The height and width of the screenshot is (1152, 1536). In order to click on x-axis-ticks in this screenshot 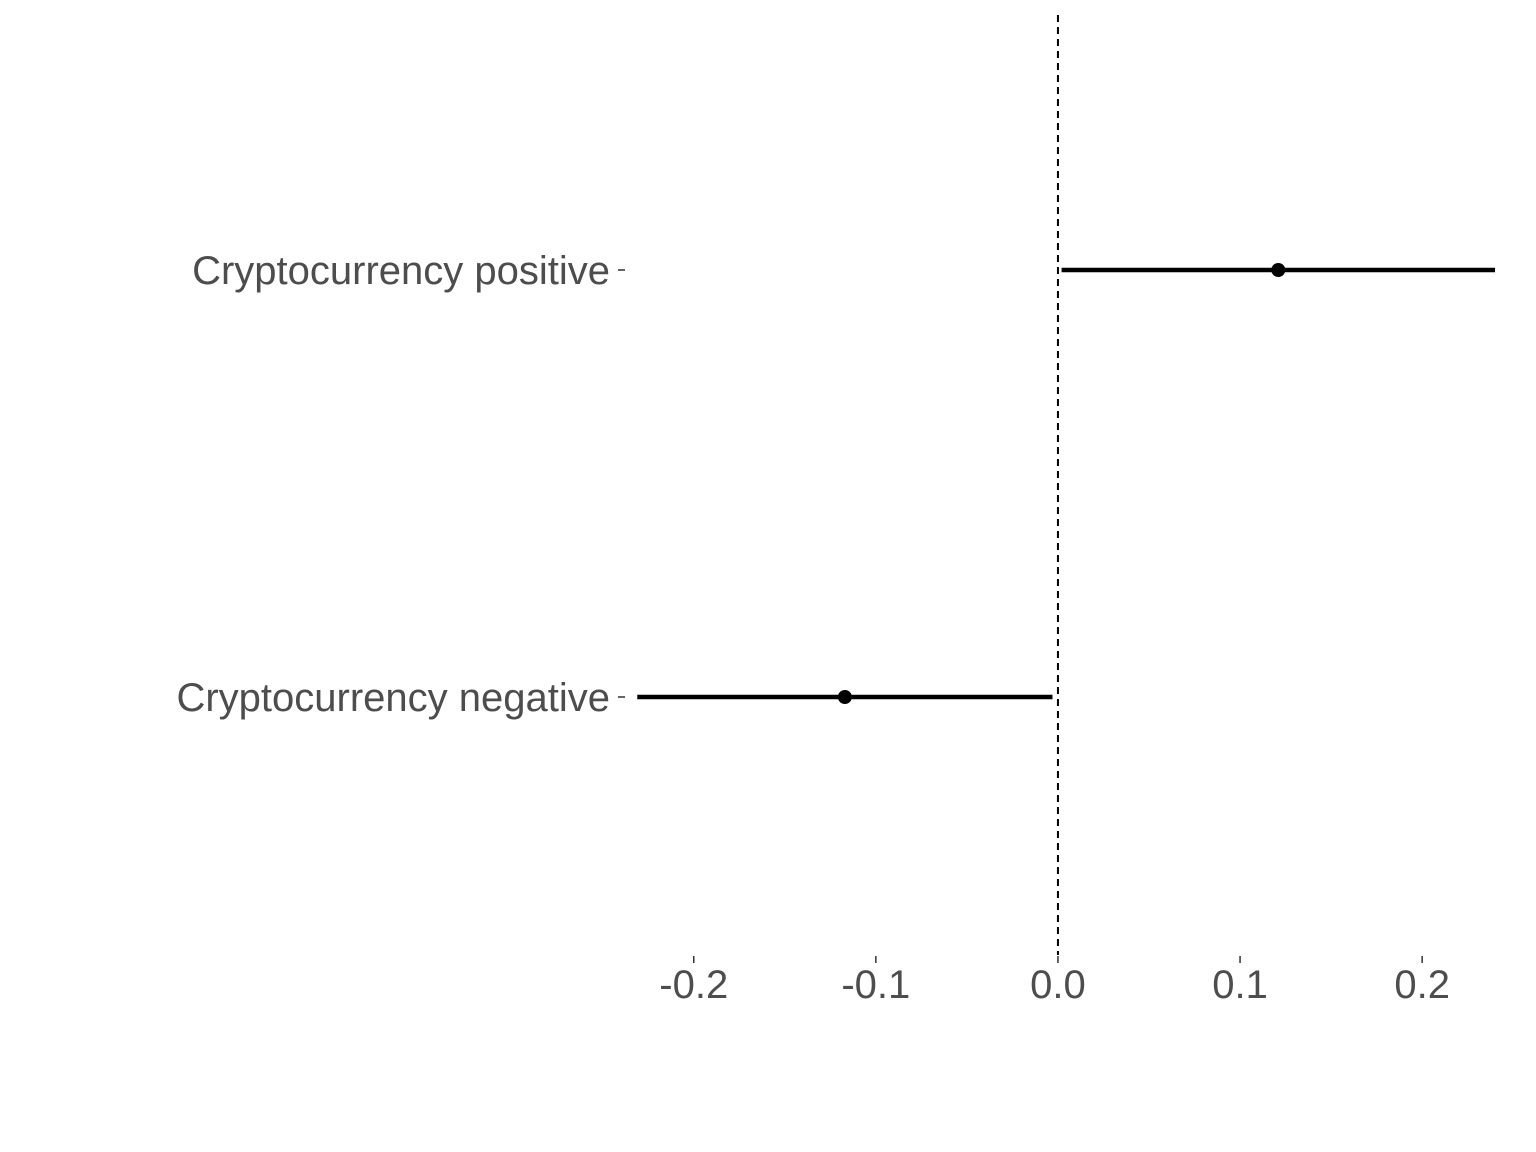, I will do `click(1057, 959)`.